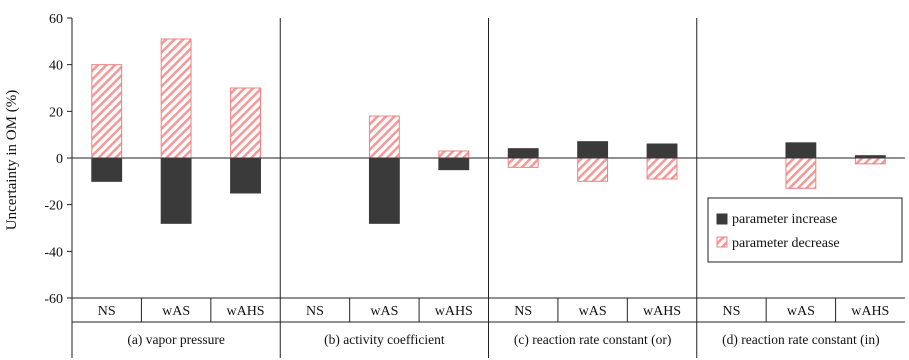  I want to click on legend: parameter increase parameter decrease, so click(805, 230).